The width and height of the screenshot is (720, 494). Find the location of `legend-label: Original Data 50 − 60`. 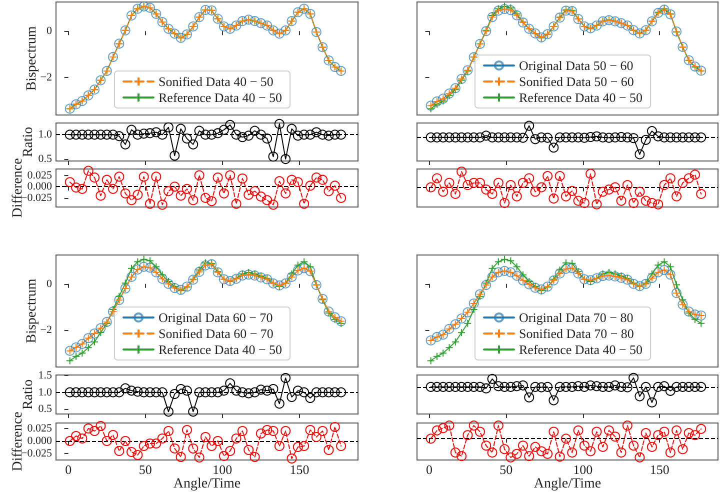

legend-label: Original Data 50 − 60 is located at coordinates (576, 65).